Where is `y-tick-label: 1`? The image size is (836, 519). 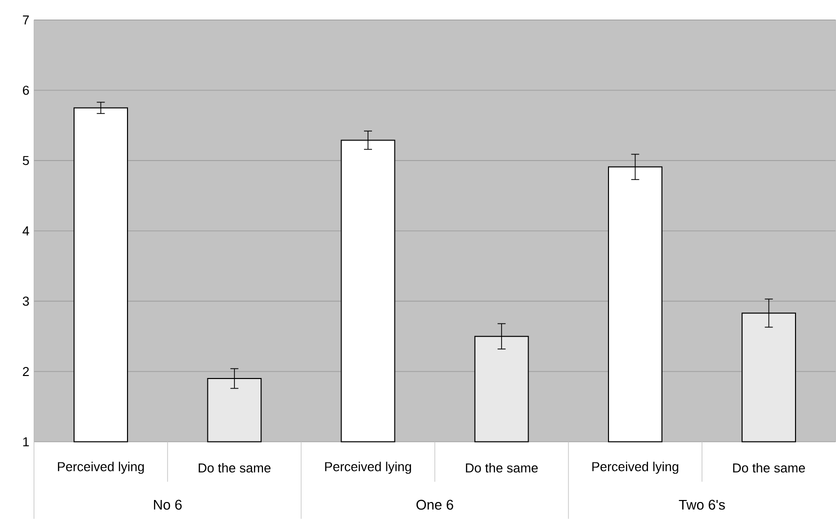
y-tick-label: 1 is located at coordinates (26, 441).